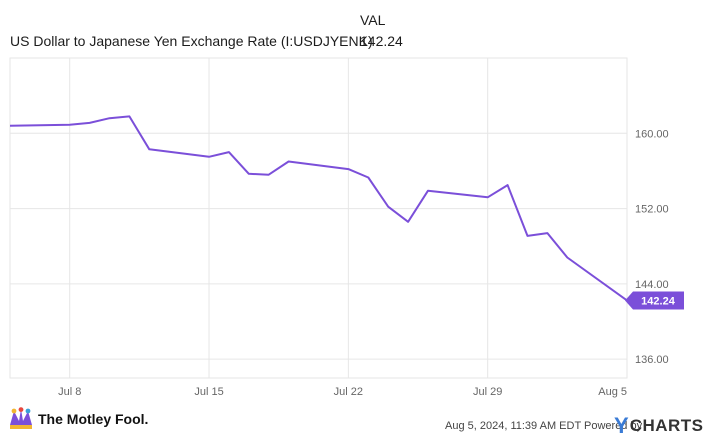 The height and width of the screenshot is (441, 720). What do you see at coordinates (652, 285) in the screenshot?
I see `y-tick-label: 144.00` at bounding box center [652, 285].